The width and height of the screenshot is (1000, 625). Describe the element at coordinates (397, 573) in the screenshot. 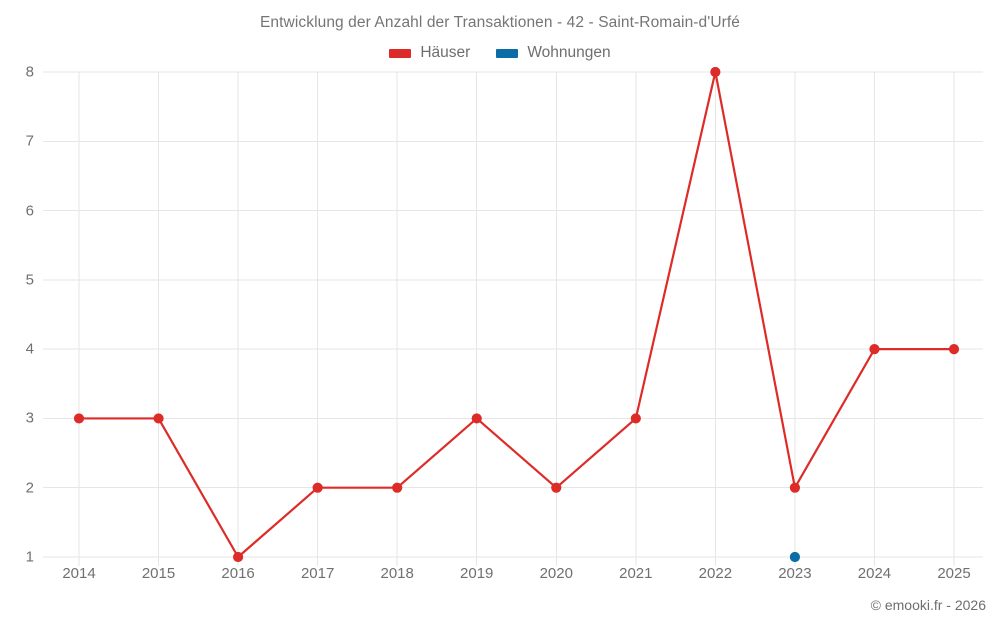

I see `x-axis-tick-label: 2018` at that location.